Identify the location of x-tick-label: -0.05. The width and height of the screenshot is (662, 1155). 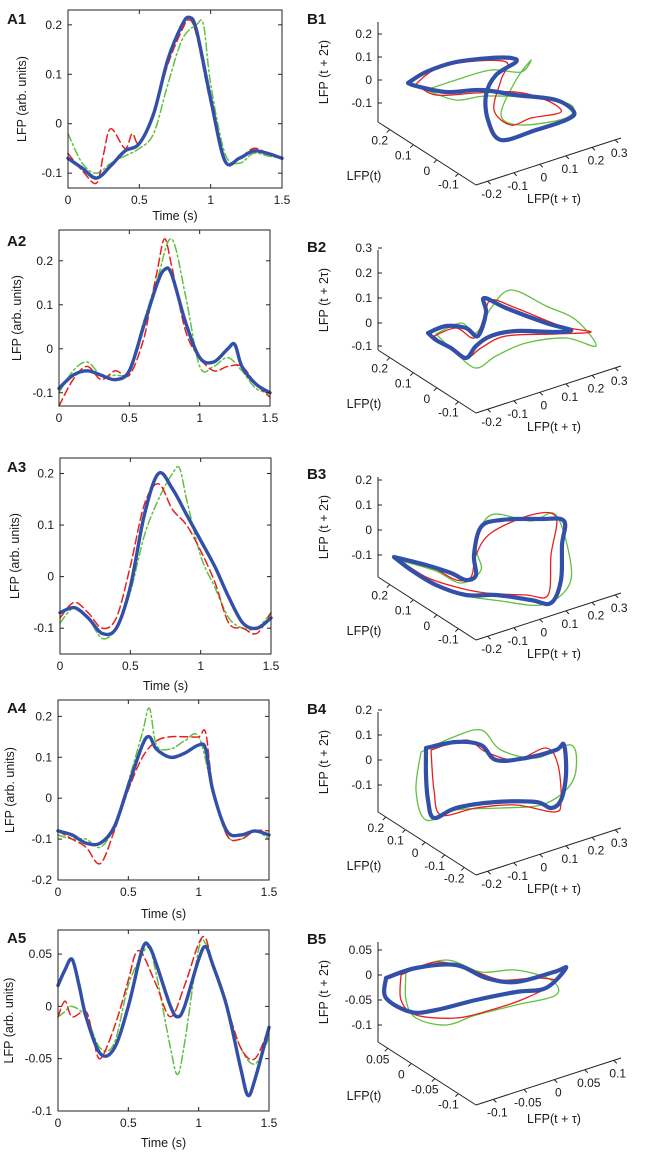
(425, 1090).